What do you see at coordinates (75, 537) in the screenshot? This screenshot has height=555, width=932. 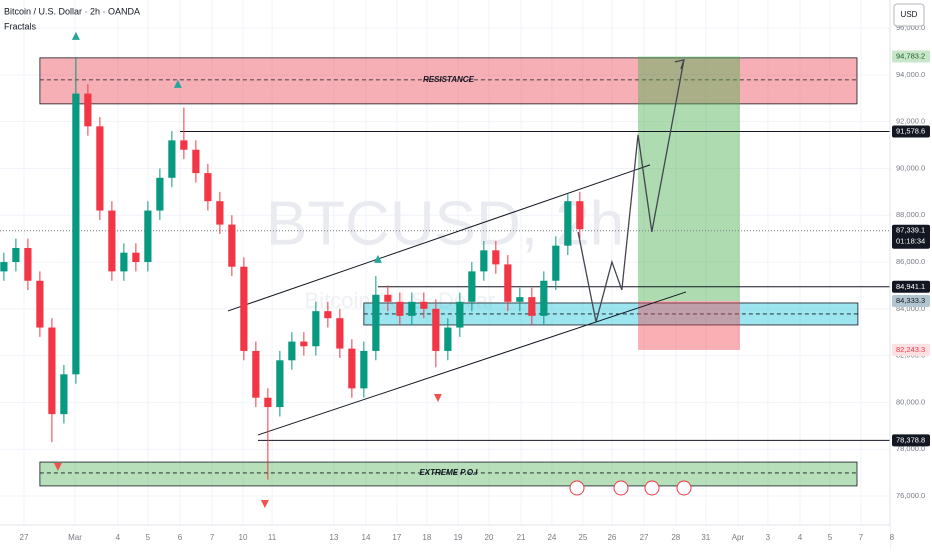 I see `x-tick-label: Mar` at bounding box center [75, 537].